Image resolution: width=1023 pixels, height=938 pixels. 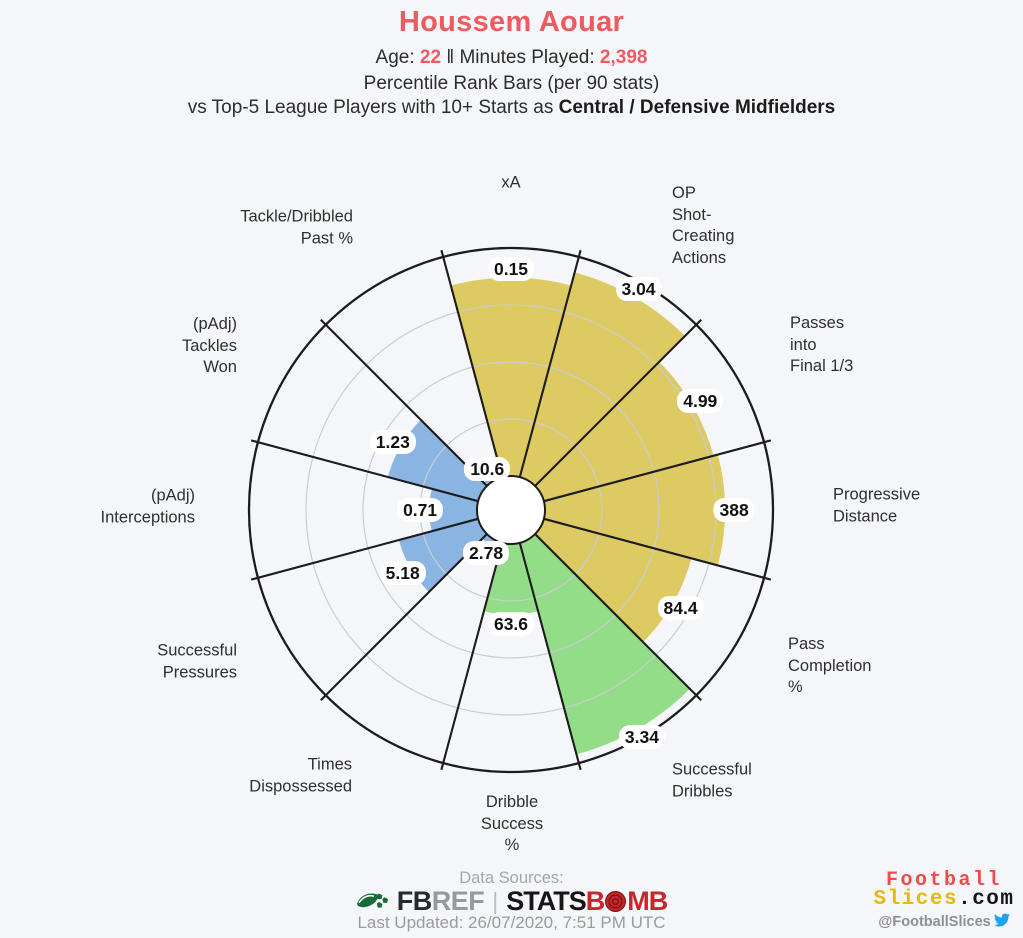 What do you see at coordinates (700, 400) in the screenshot?
I see `value-label: 4.99` at bounding box center [700, 400].